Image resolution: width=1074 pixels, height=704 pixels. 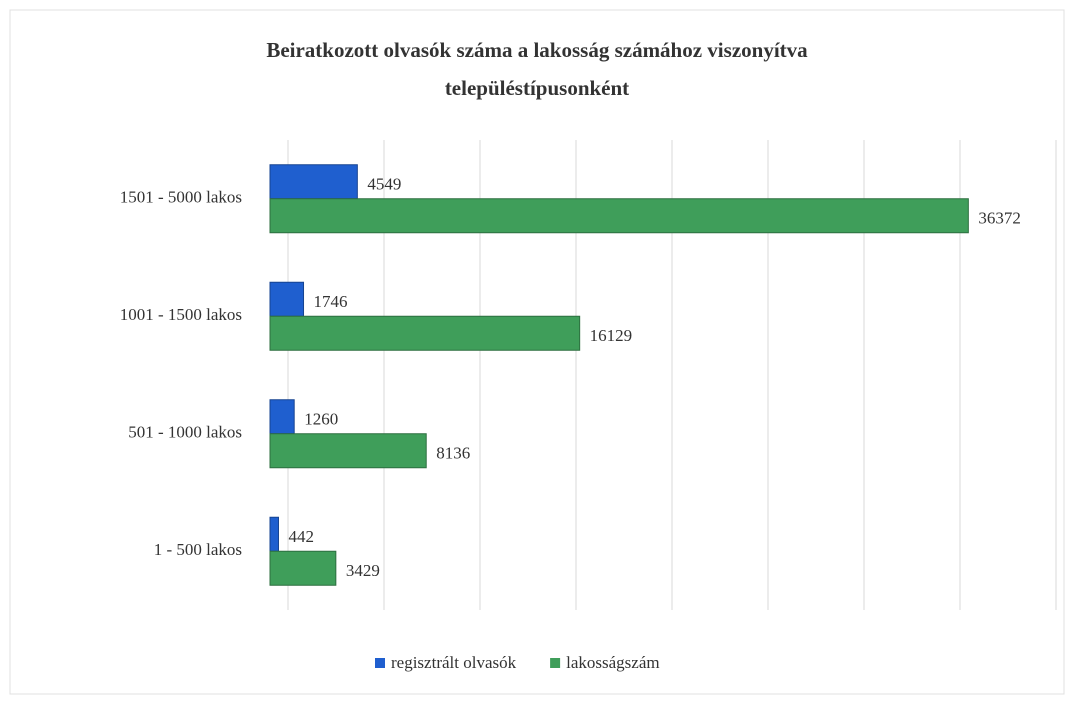 What do you see at coordinates (321, 419) in the screenshot?
I see `value-label: 1260` at bounding box center [321, 419].